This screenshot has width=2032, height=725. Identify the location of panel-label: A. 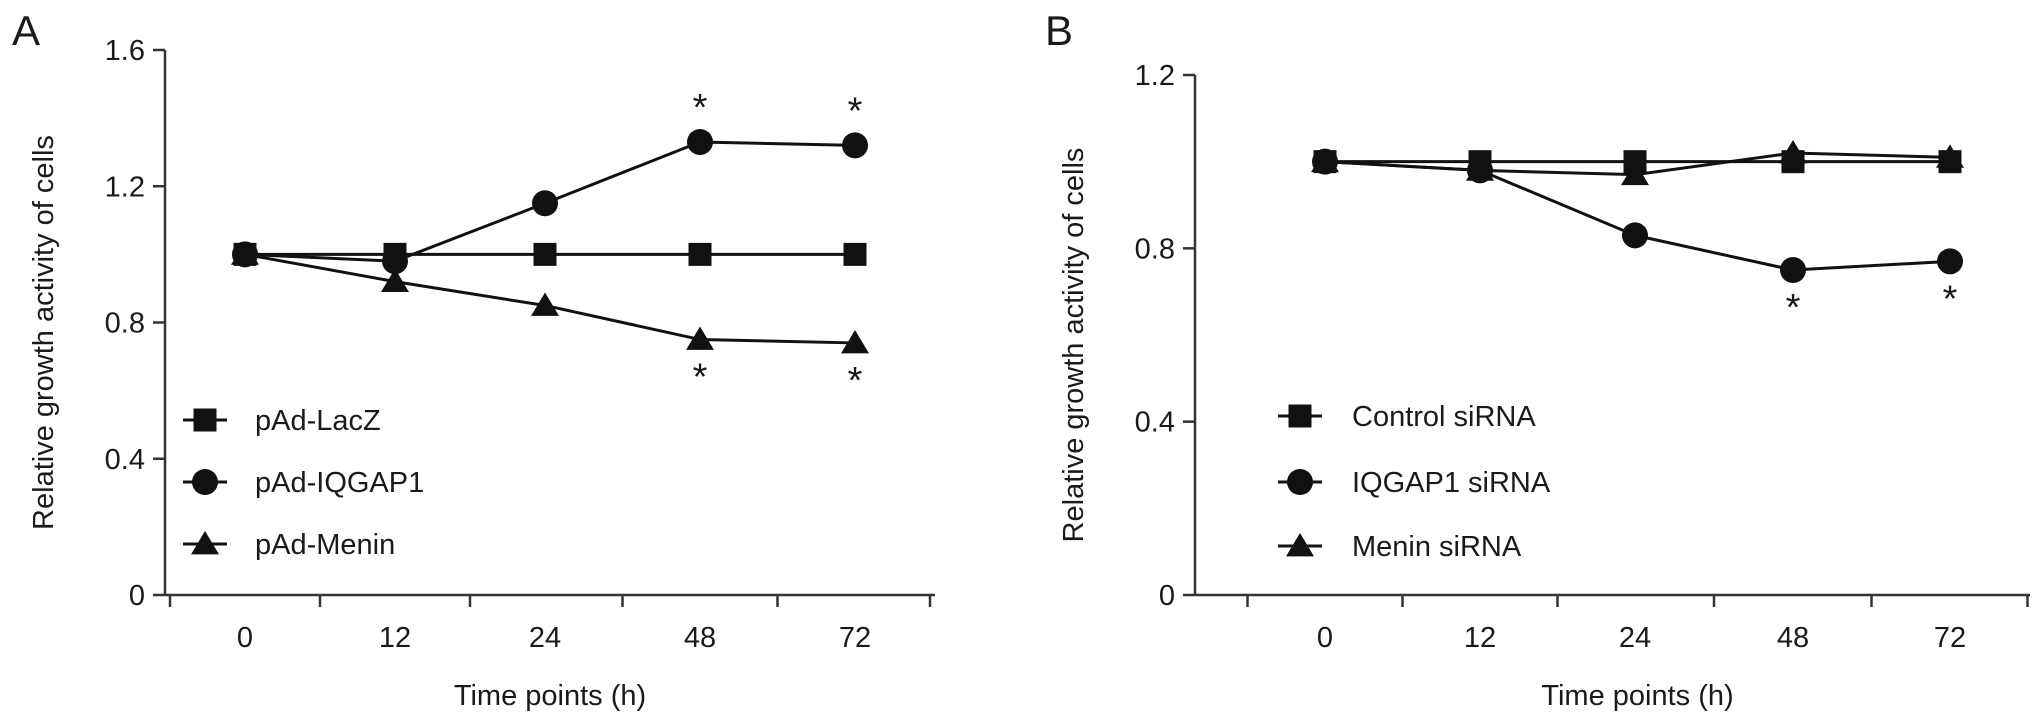
(26, 30).